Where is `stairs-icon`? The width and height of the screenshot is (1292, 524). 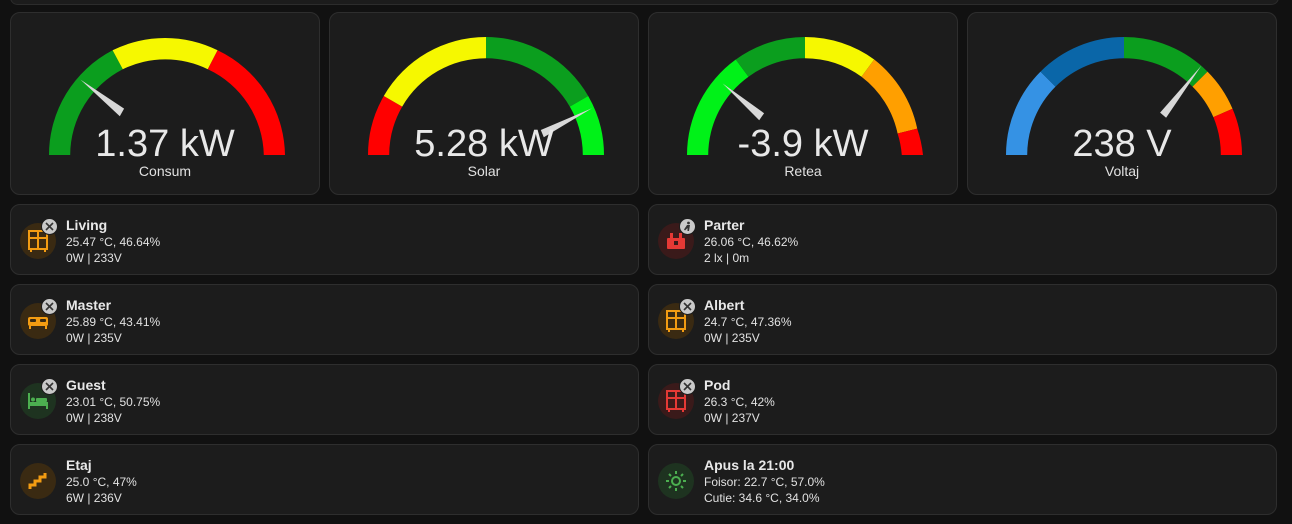 stairs-icon is located at coordinates (38, 481).